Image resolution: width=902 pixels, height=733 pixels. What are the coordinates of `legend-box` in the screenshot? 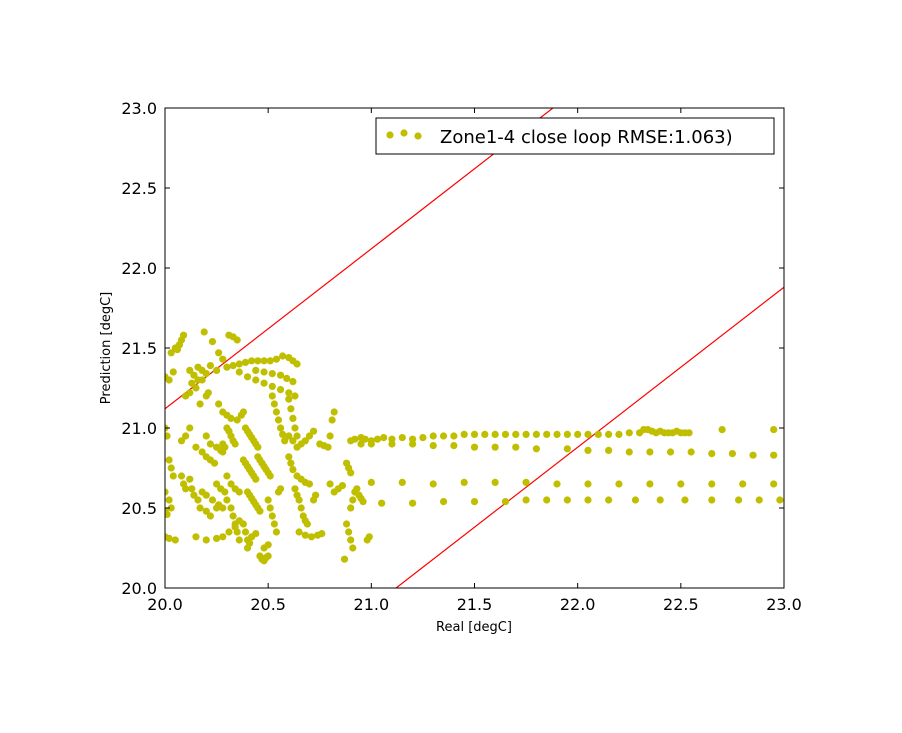 It's located at (575, 136).